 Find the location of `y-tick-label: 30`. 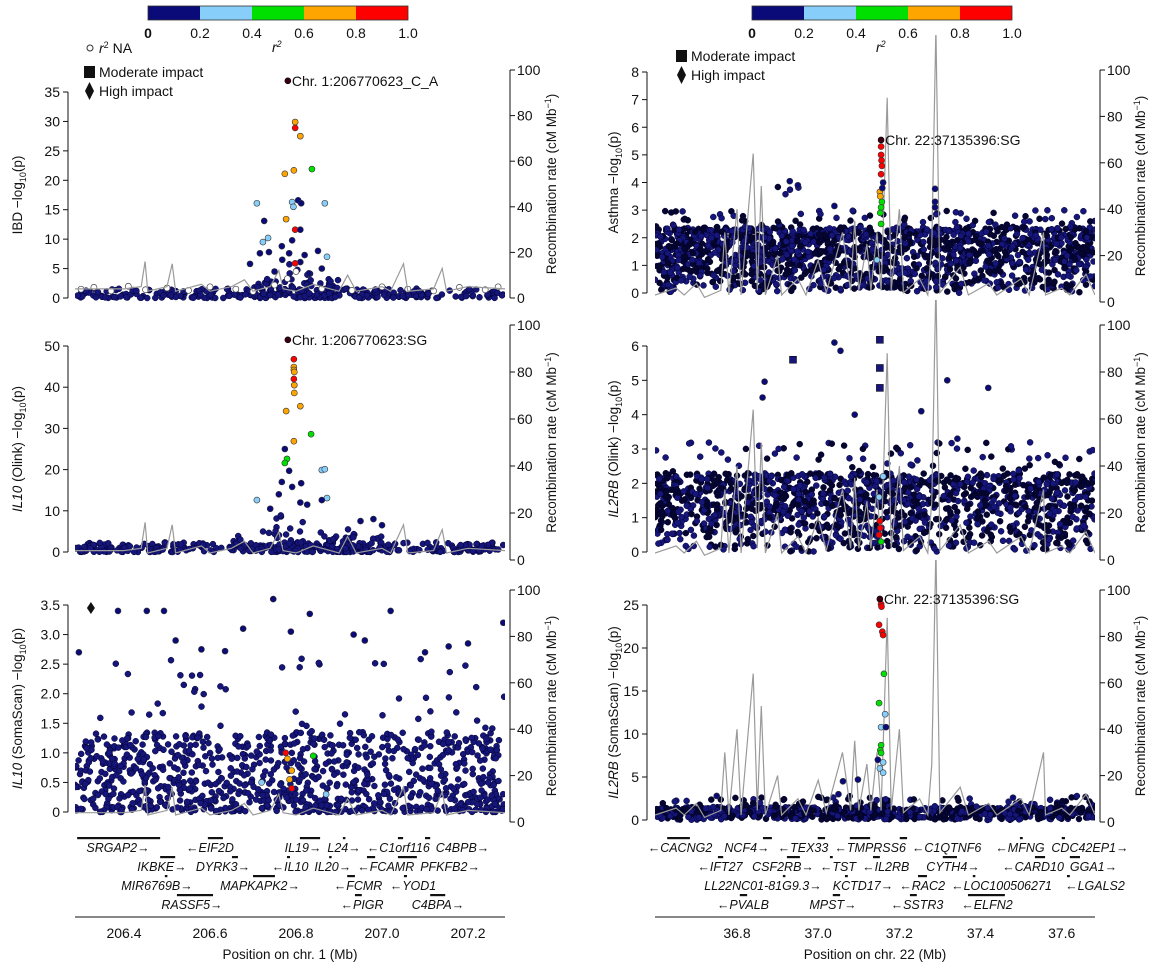

y-tick-label: 30 is located at coordinates (52, 428).